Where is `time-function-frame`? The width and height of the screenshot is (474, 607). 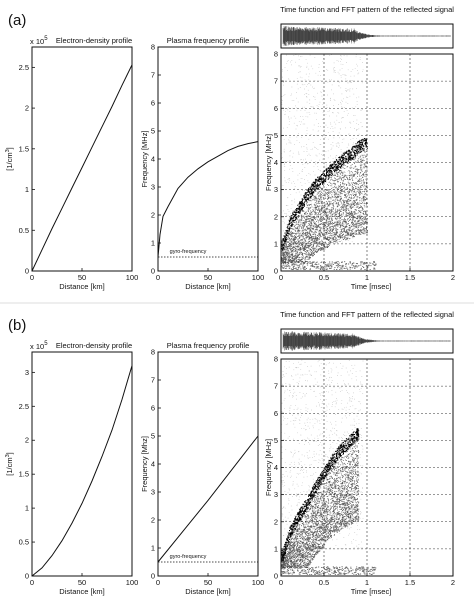
time-function-frame is located at coordinates (367, 341).